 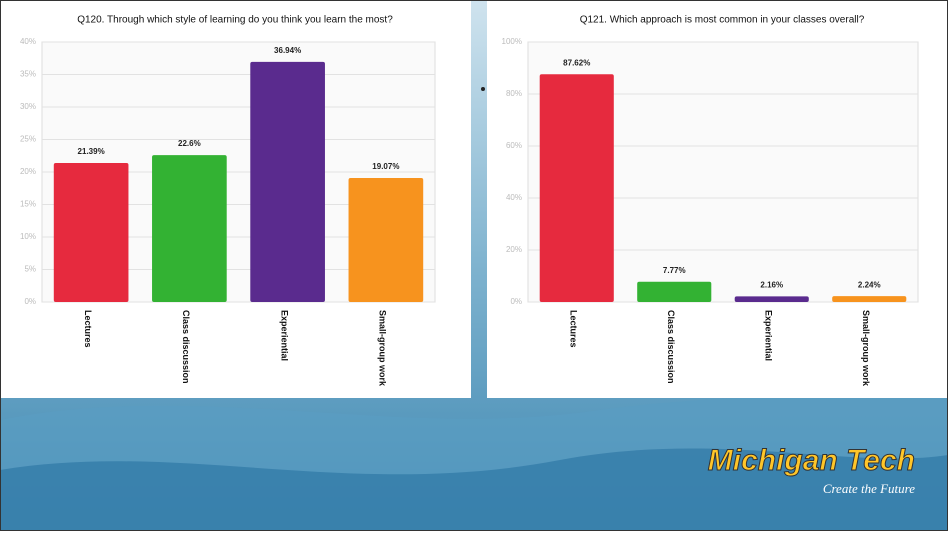 What do you see at coordinates (287, 50) in the screenshot?
I see `data-label: 36.94%` at bounding box center [287, 50].